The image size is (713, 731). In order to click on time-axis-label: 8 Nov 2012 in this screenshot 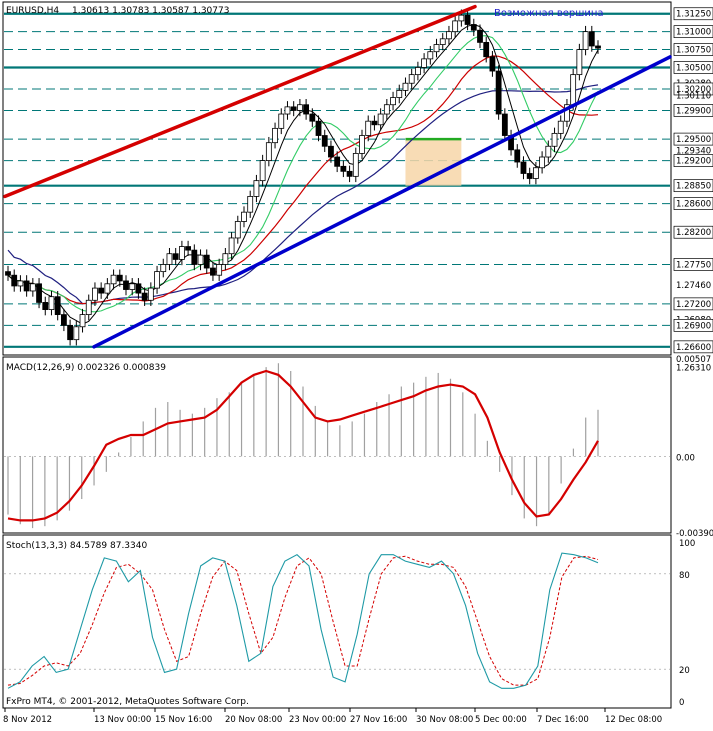, I will do `click(27, 720)`.